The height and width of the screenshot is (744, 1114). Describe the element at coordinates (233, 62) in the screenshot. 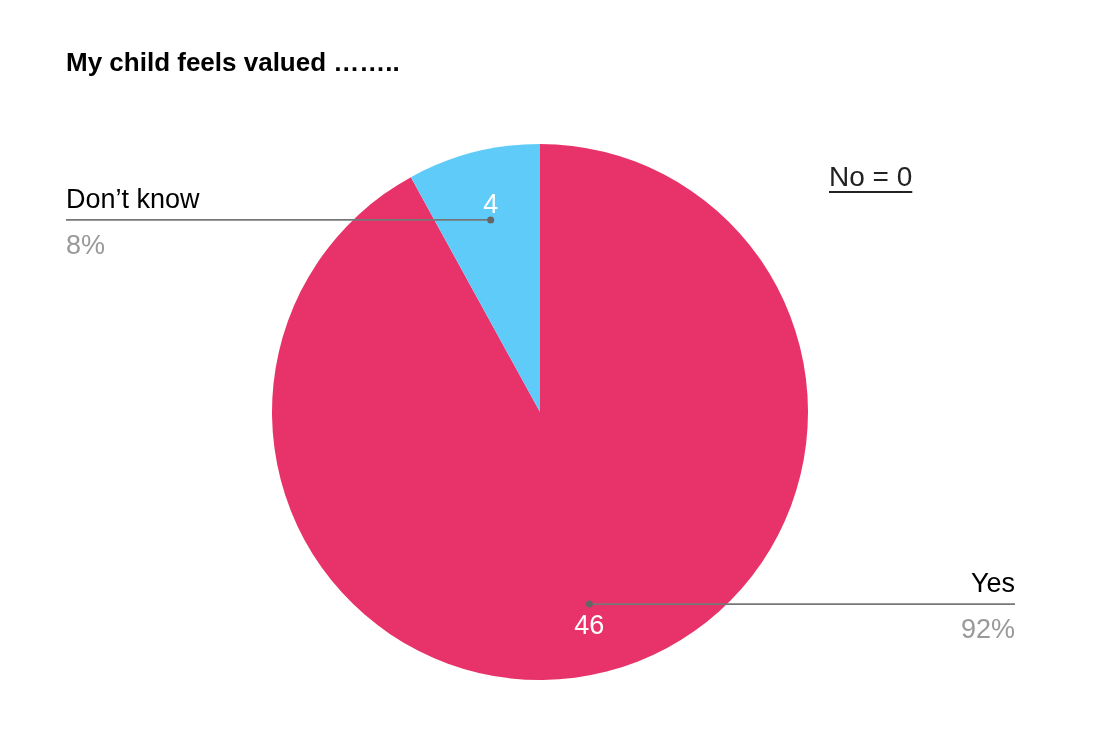

I see `chart-title: My child feels valued ……..` at that location.